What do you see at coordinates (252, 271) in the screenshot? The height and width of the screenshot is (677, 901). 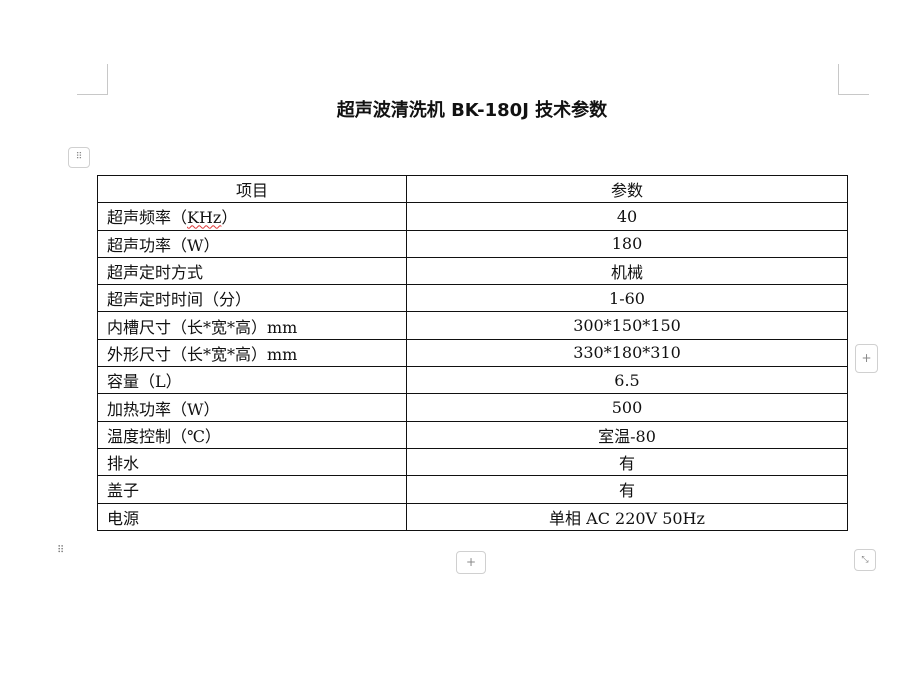 I see `cell-item: 超声定时方式` at bounding box center [252, 271].